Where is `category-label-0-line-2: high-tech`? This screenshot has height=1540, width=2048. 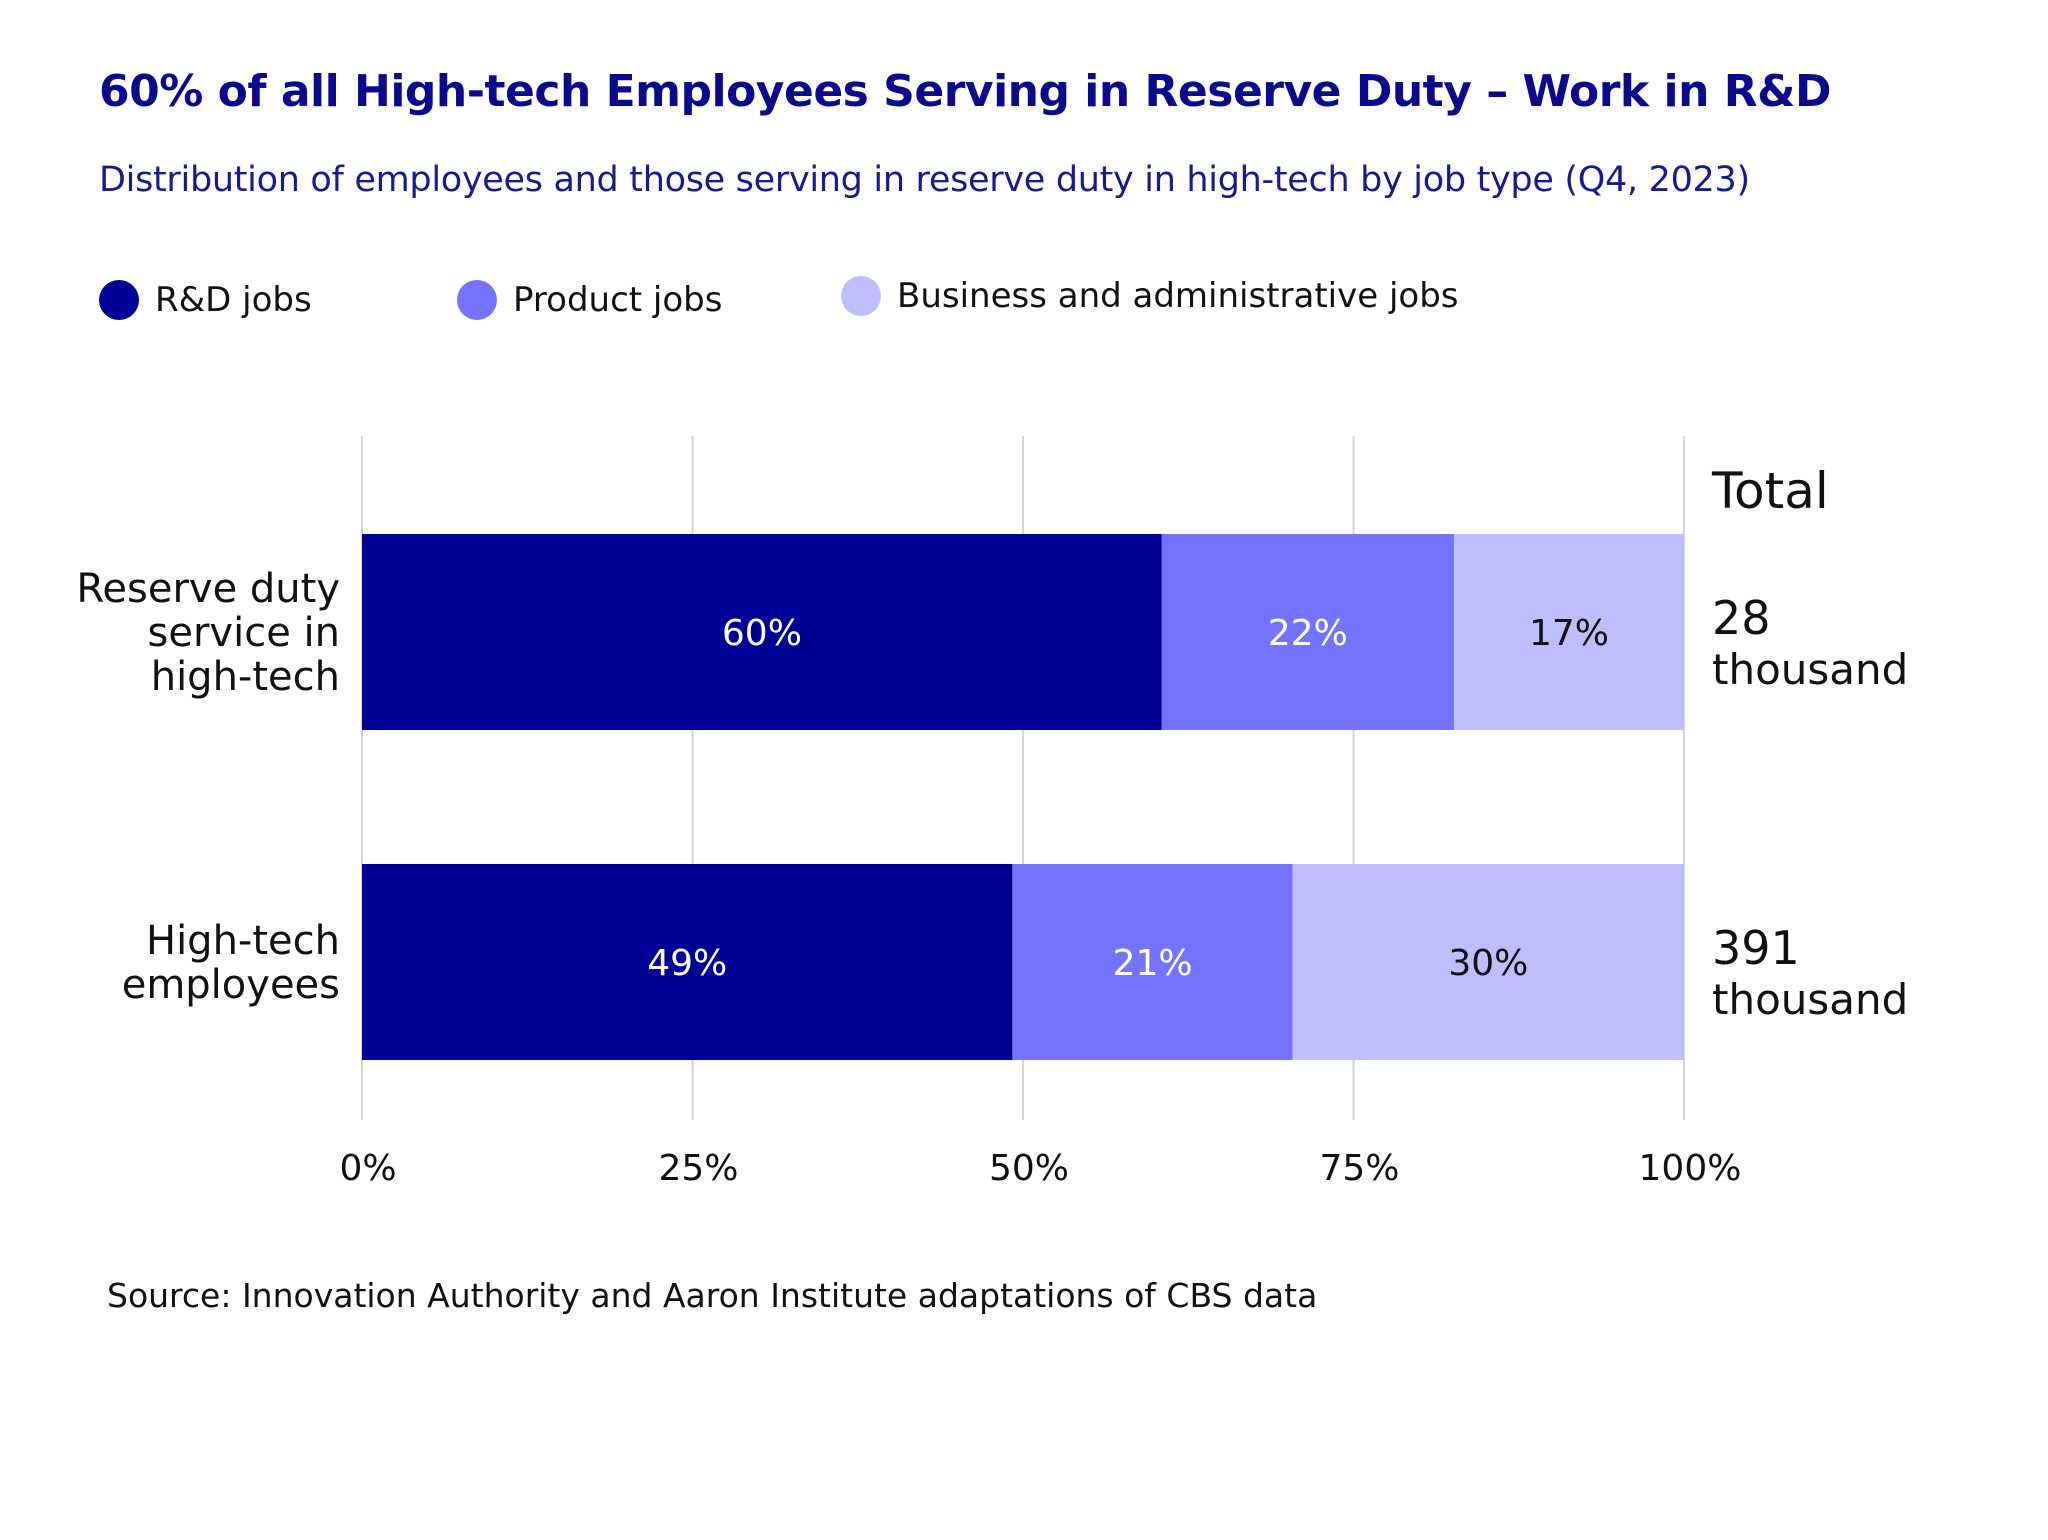
category-label-0-line-2: high-tech is located at coordinates (245, 677).